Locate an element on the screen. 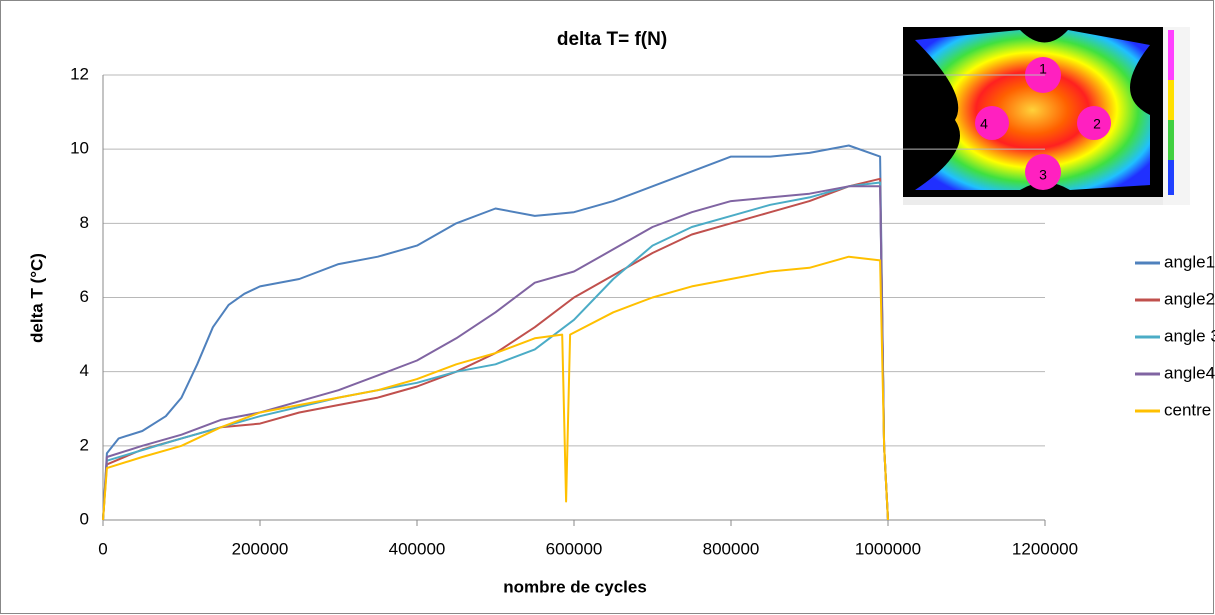  legend-label: centre is located at coordinates (1187, 409).